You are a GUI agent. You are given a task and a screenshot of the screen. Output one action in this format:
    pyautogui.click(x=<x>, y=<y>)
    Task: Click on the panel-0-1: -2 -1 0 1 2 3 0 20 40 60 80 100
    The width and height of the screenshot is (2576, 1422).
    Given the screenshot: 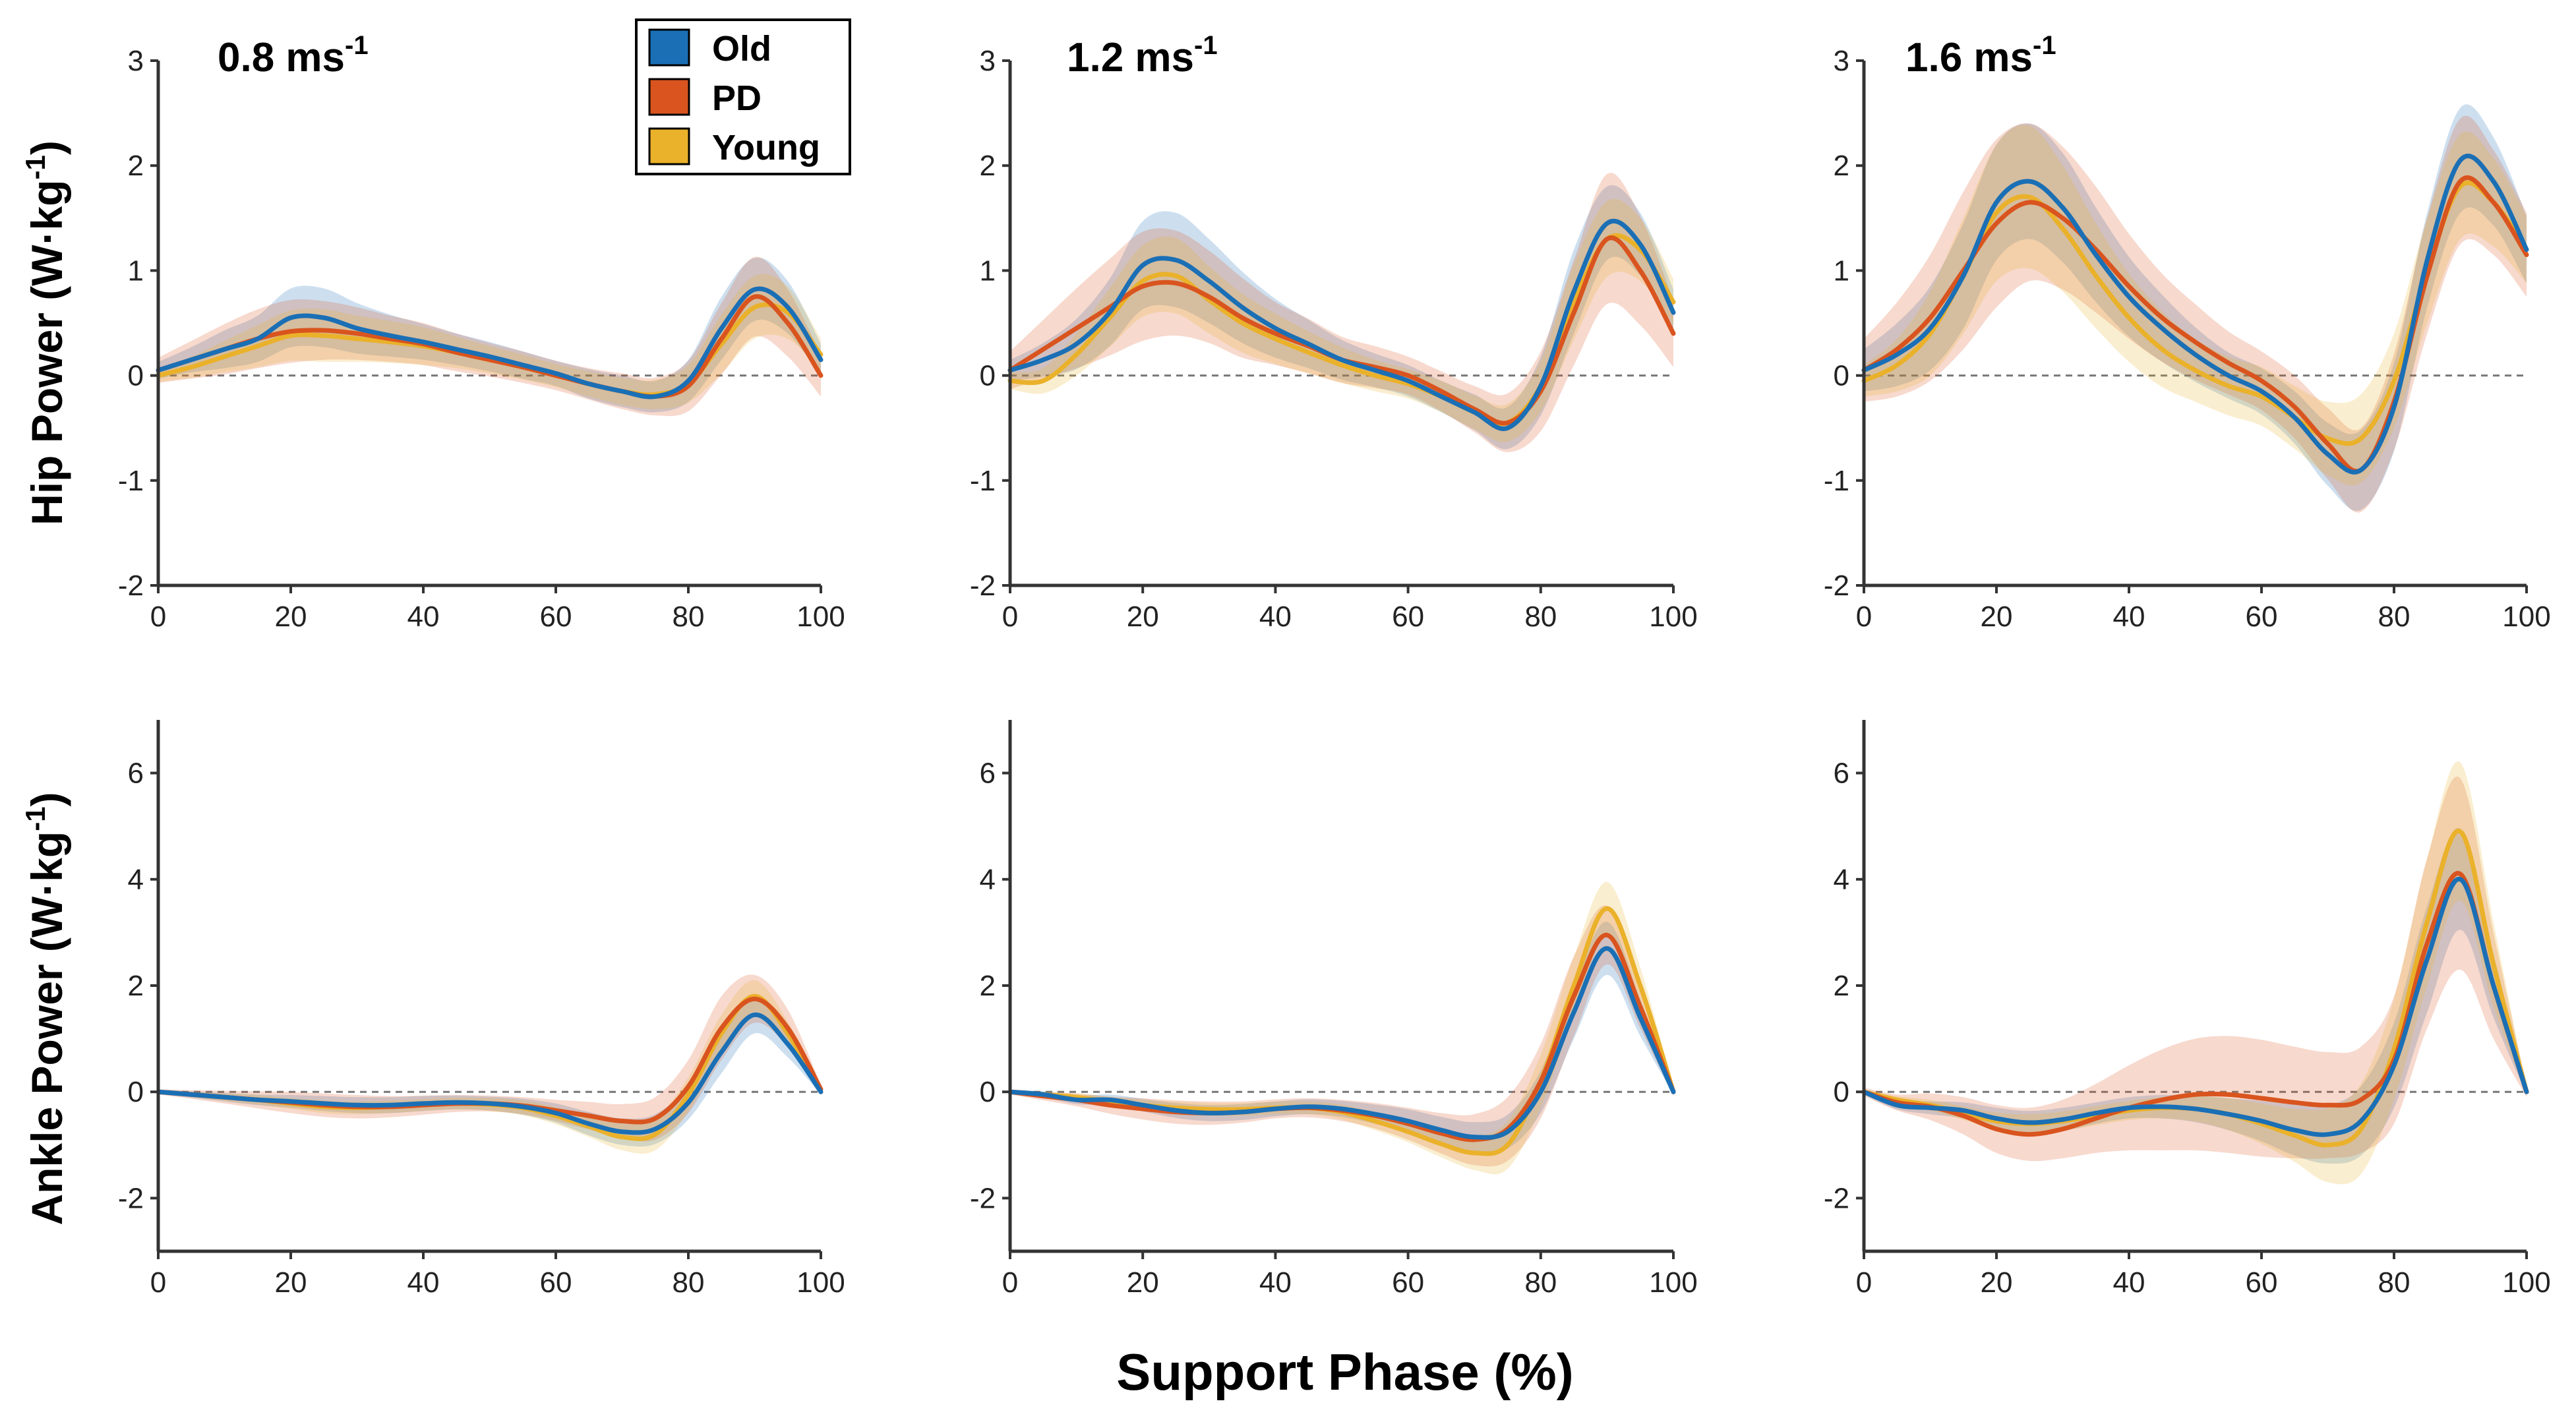 What is the action you would take?
    pyautogui.click(x=1334, y=339)
    